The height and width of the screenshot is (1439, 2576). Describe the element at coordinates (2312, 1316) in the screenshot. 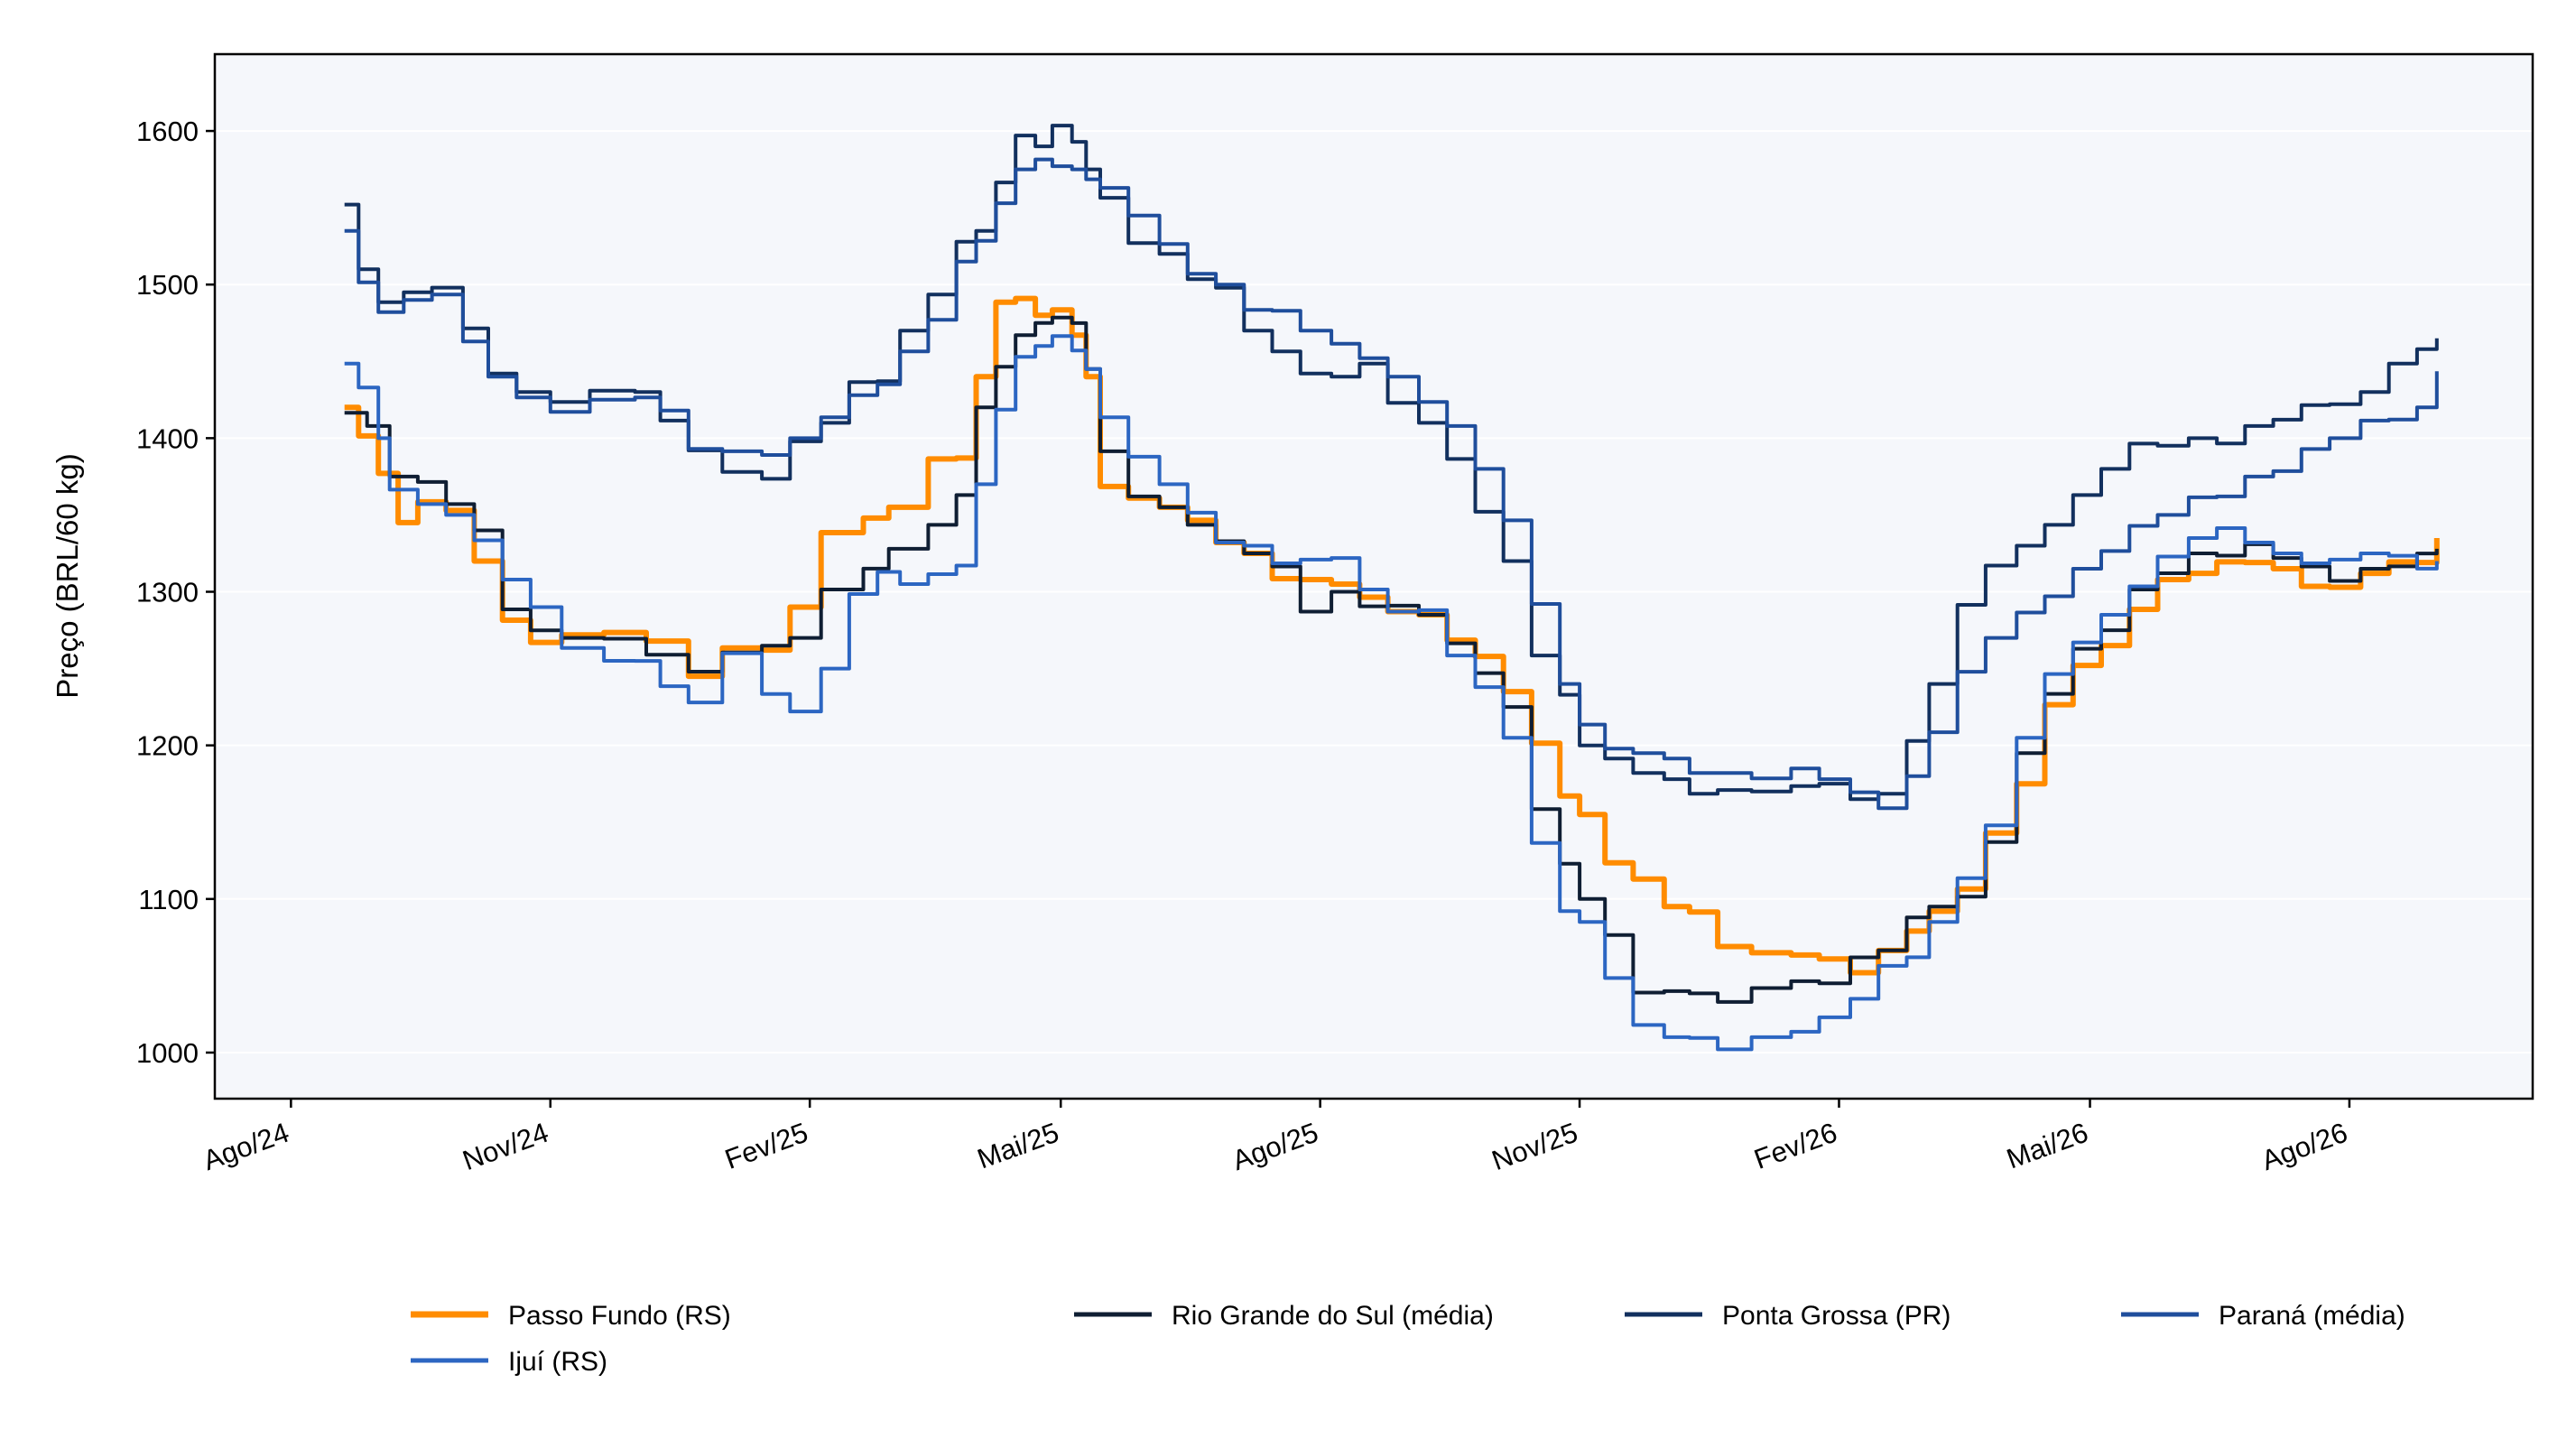

I see `legend-label: Paraná (média)` at that location.